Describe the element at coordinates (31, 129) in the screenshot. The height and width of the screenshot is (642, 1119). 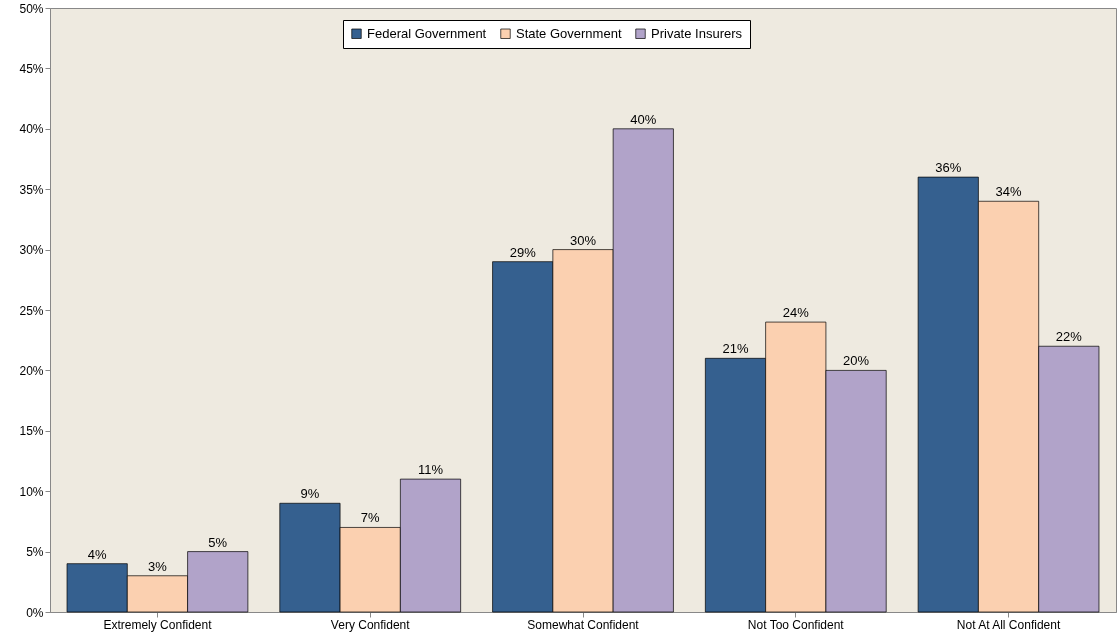
I see `y-tick-label: 40%` at that location.